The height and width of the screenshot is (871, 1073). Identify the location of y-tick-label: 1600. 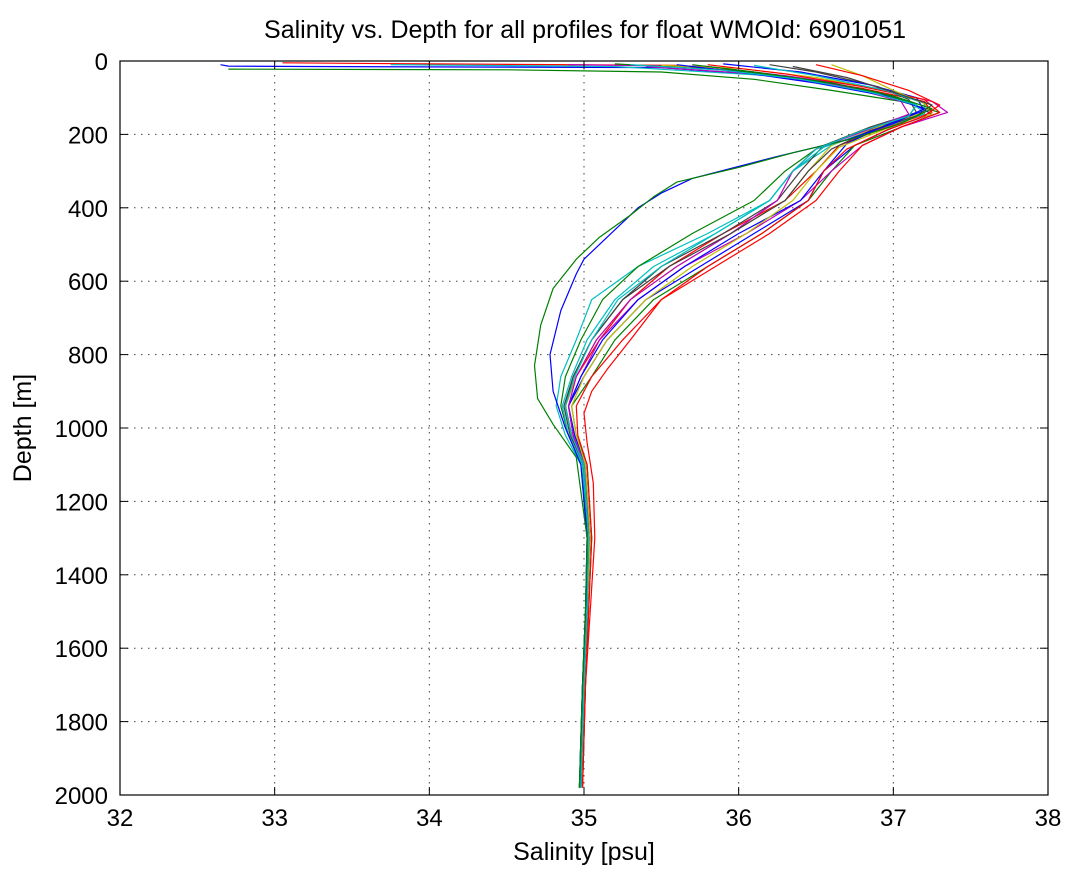
(81, 649).